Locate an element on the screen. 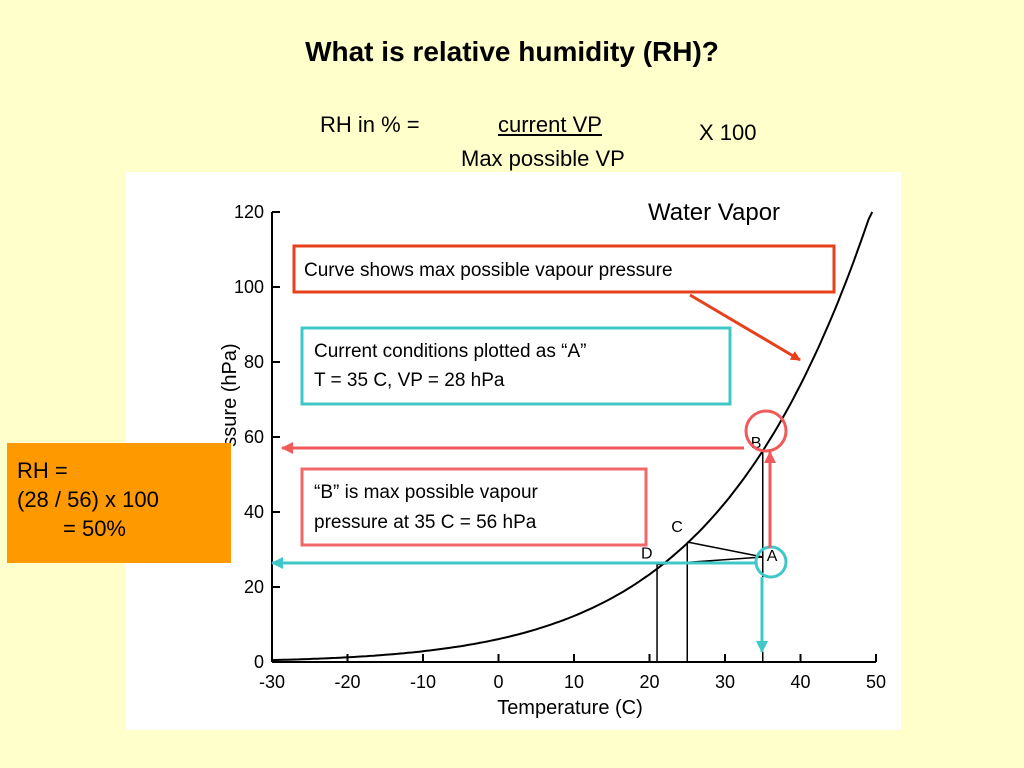 The height and width of the screenshot is (768, 1024). rh-line1: RH = is located at coordinates (42, 470).